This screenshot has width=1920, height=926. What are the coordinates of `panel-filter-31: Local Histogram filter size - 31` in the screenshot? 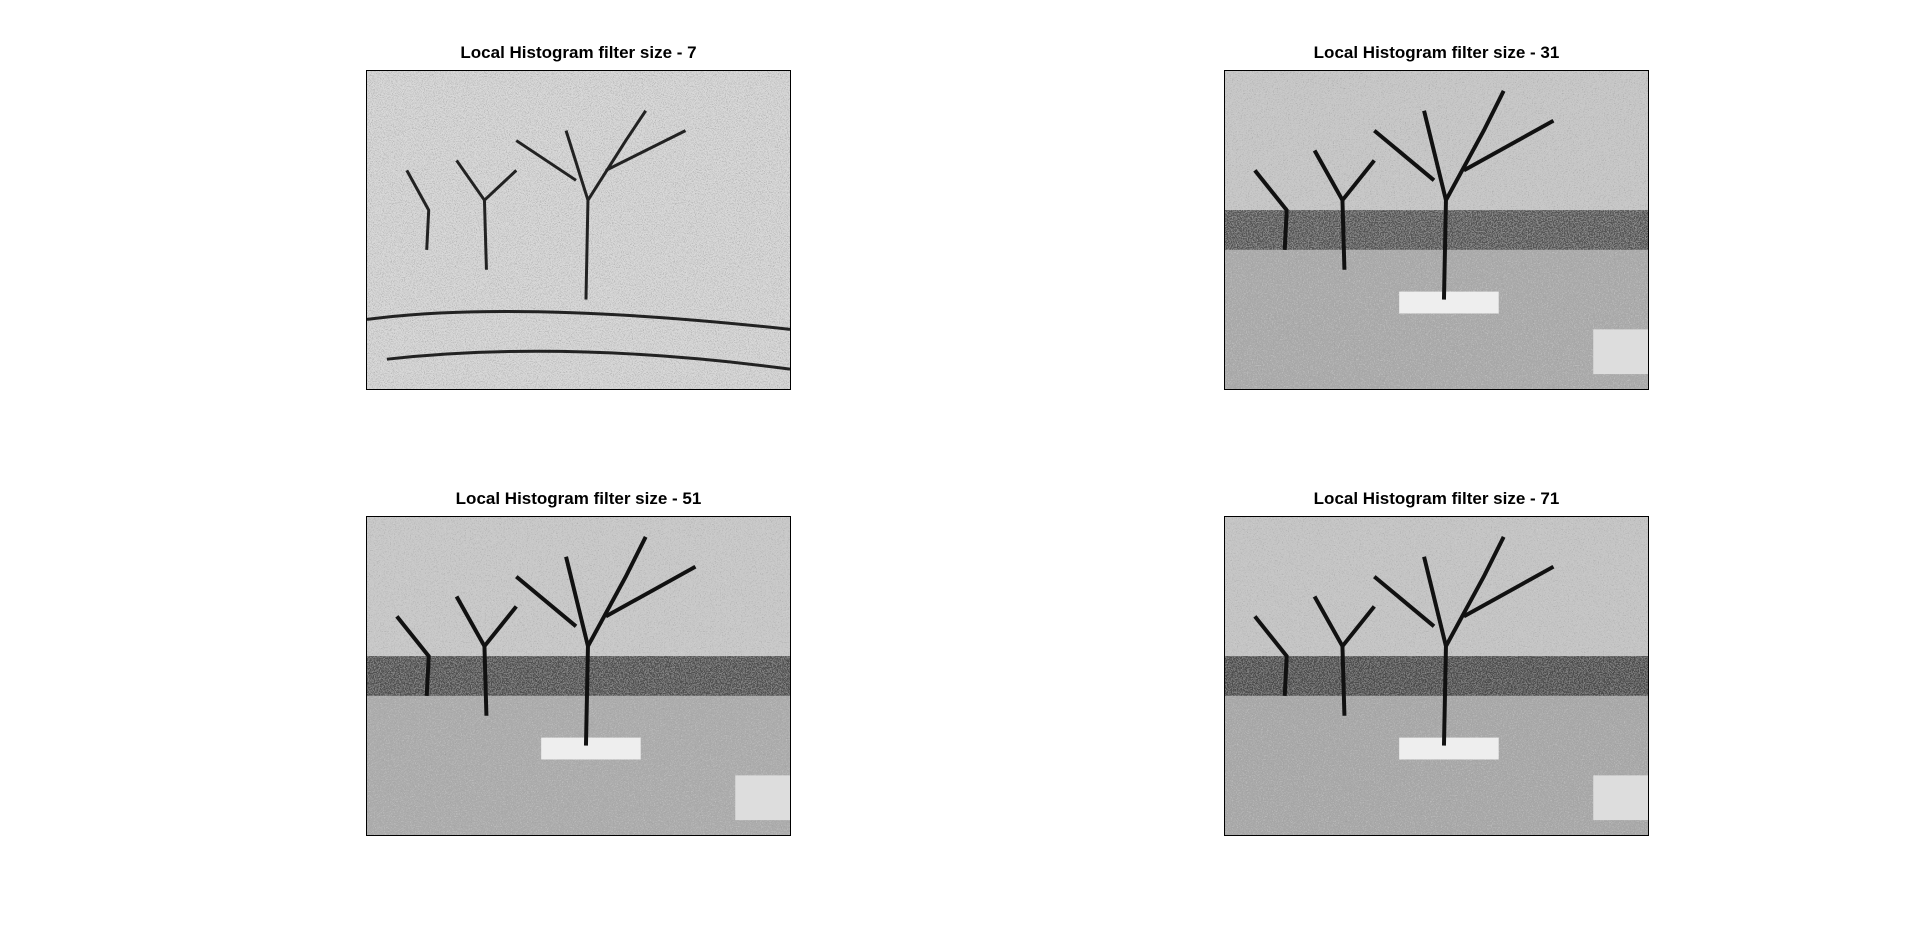 It's located at (1436, 216).